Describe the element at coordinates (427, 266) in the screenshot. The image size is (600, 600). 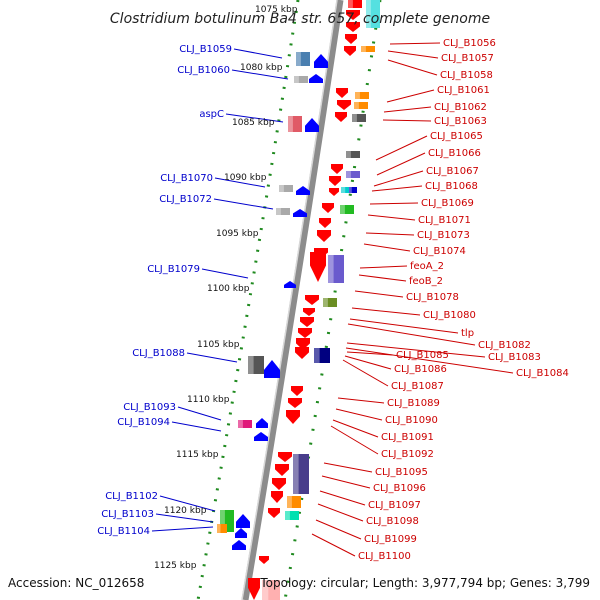
I see `right-gene-label: feoA_2` at that location.